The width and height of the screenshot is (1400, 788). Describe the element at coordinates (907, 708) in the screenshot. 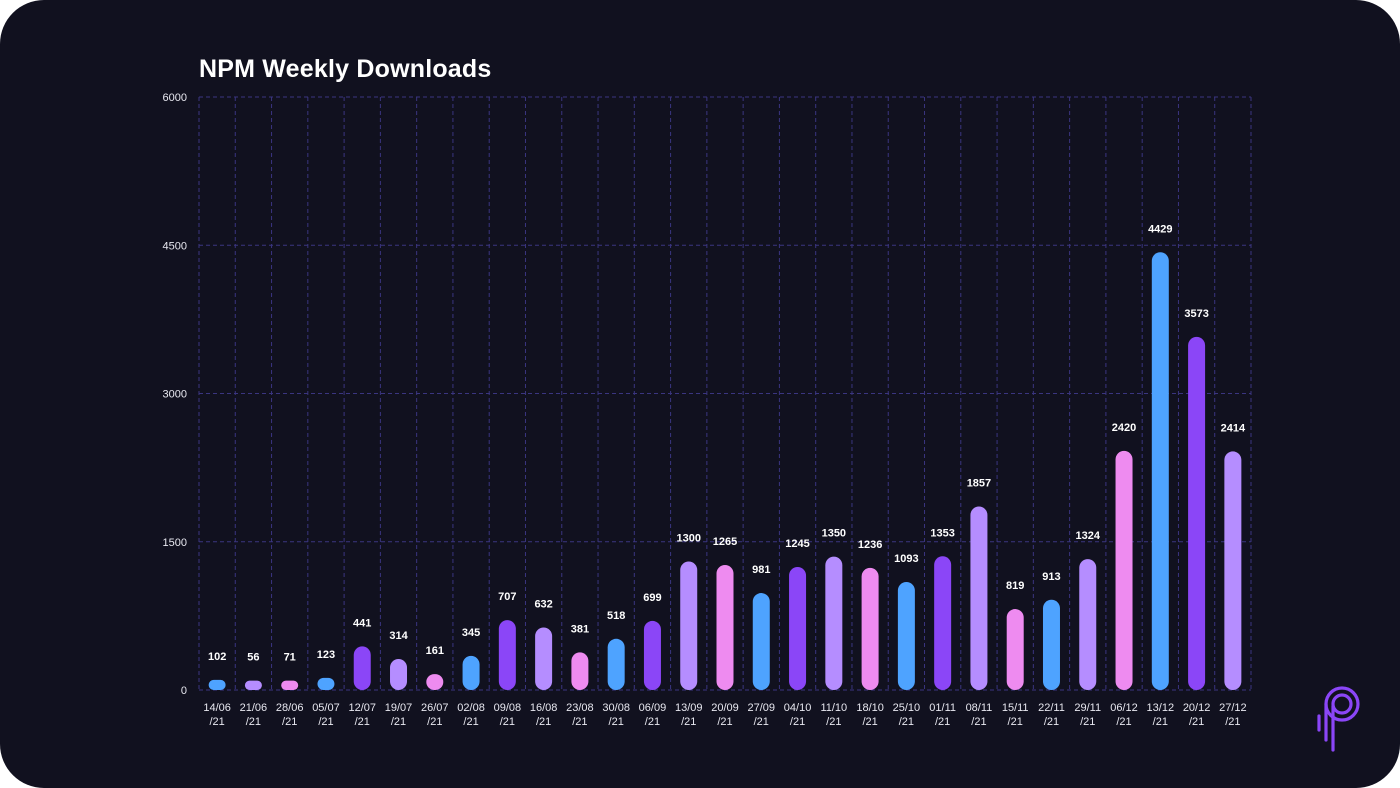

I see `x-tick-label: 25/10` at that location.